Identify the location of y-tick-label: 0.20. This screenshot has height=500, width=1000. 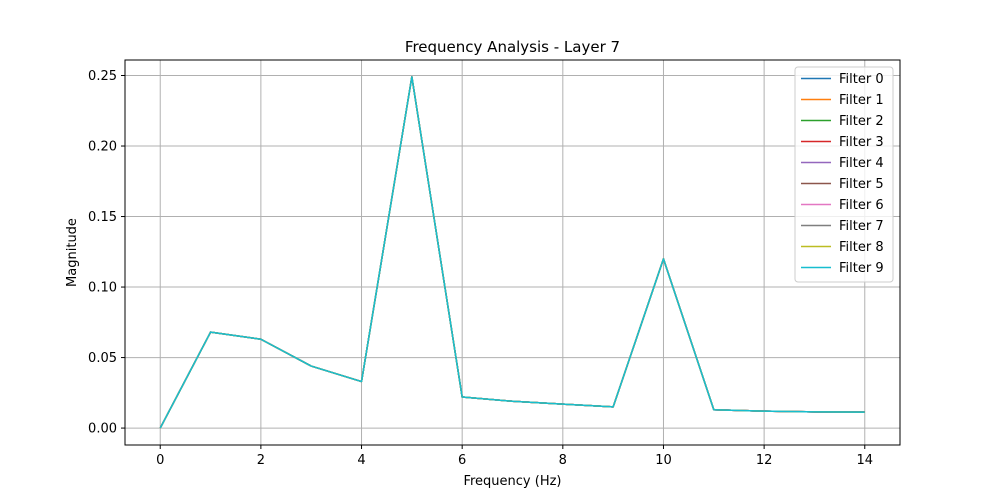
(102, 147).